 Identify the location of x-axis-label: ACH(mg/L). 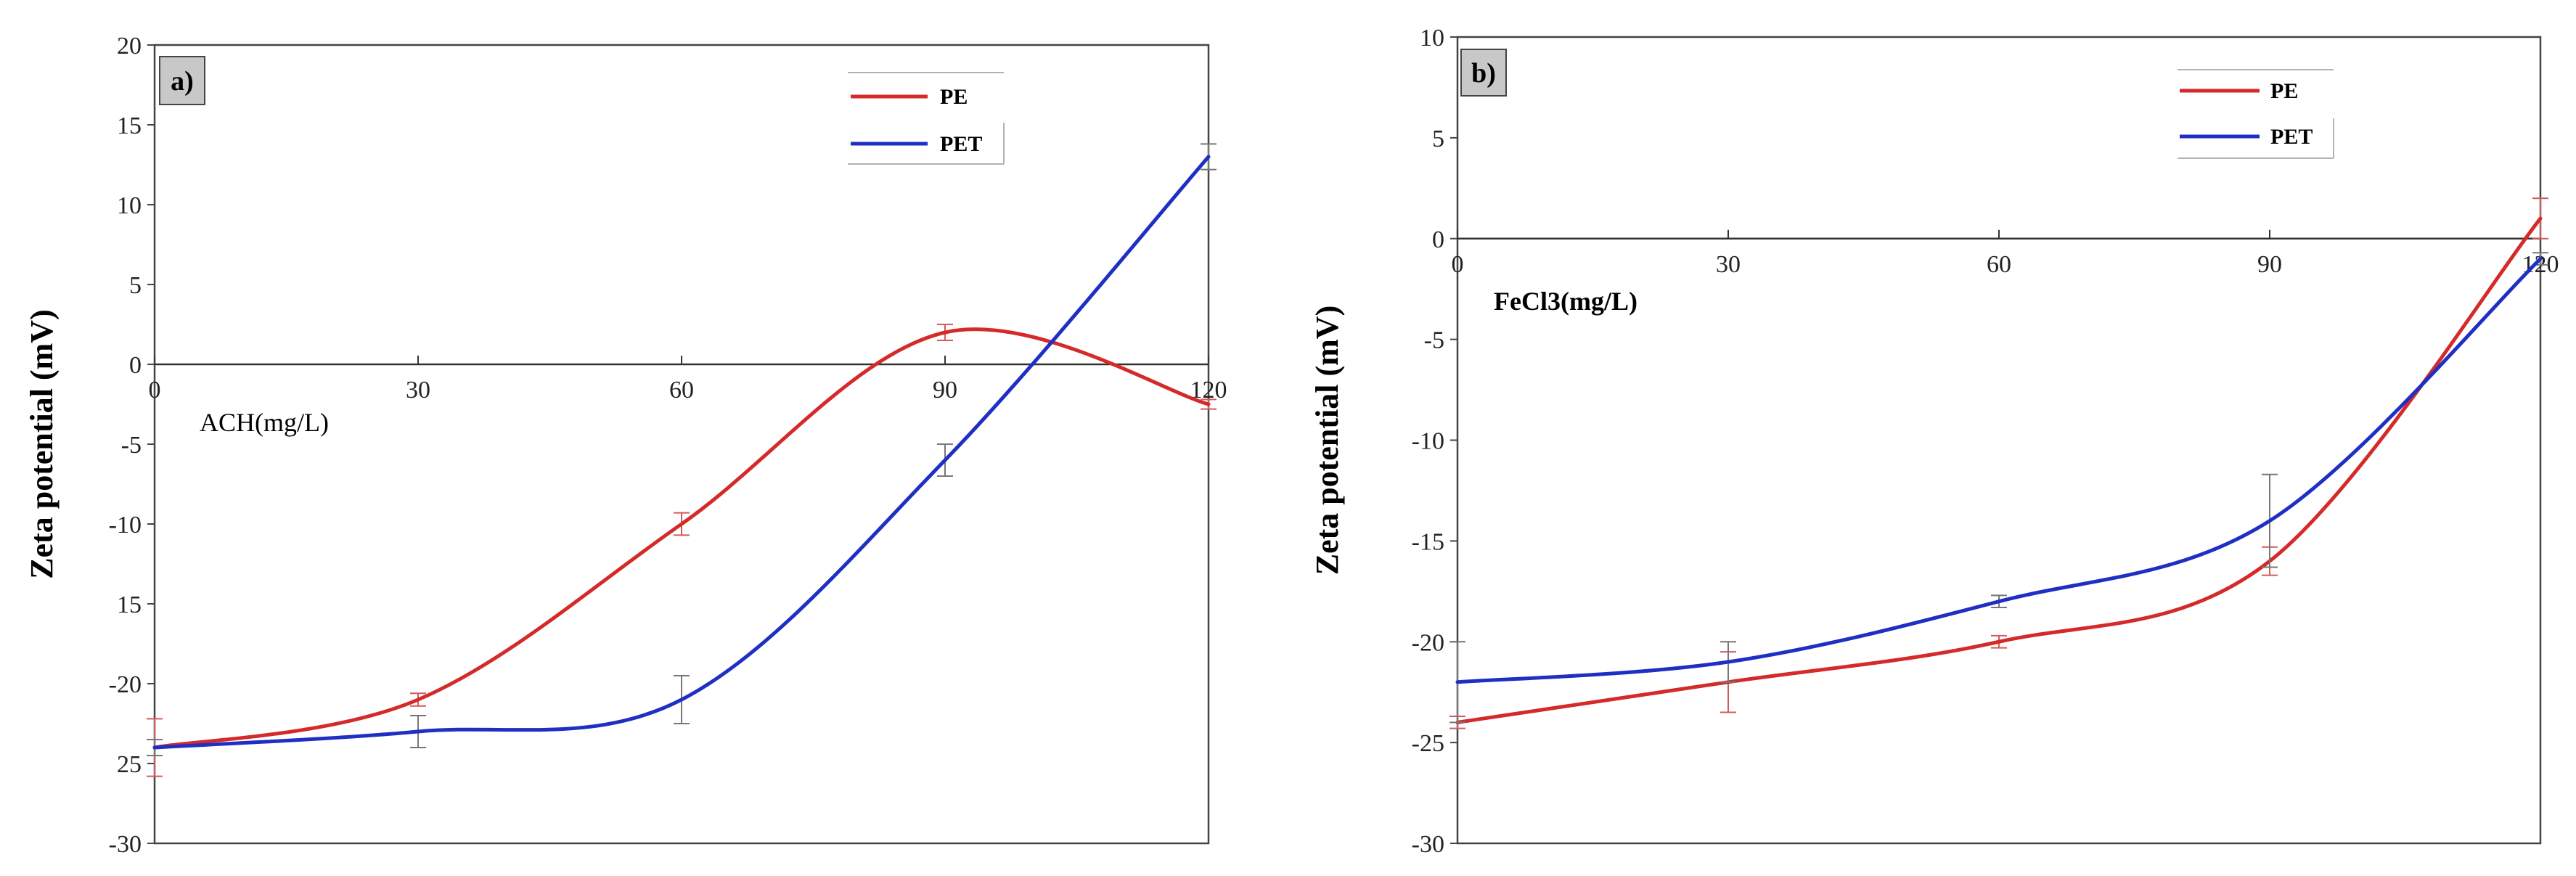
(264, 422).